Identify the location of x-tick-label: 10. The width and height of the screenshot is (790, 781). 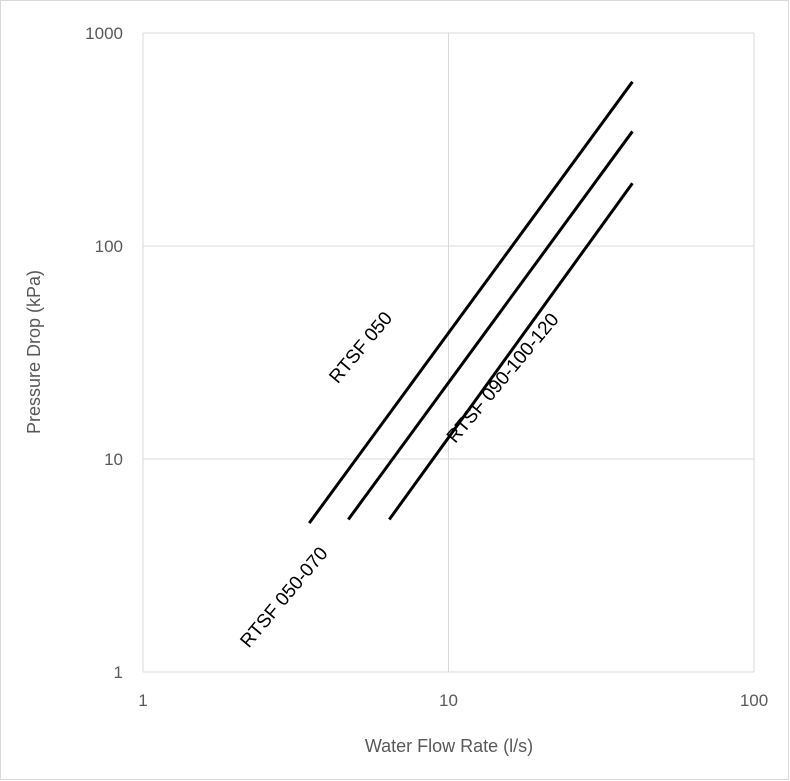
(448, 700).